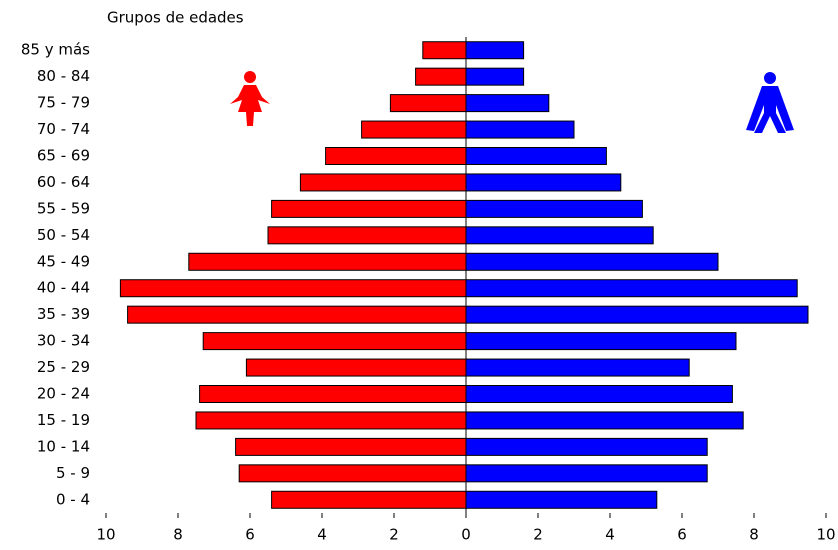  Describe the element at coordinates (63, 235) in the screenshot. I see `y-tick-label: 50 - 54` at that location.